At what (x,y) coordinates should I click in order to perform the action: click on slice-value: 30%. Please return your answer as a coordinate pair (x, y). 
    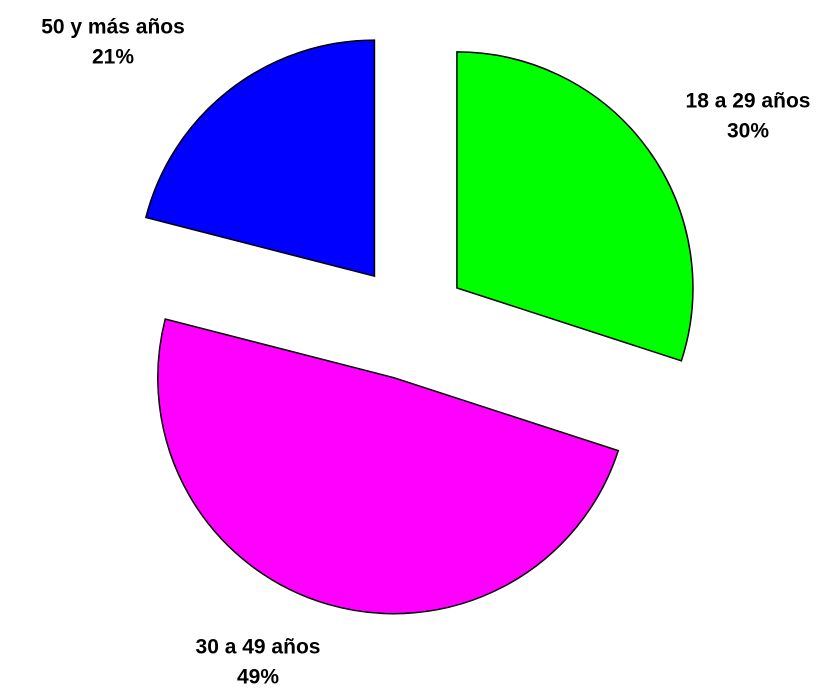
    Looking at the image, I should click on (748, 131).